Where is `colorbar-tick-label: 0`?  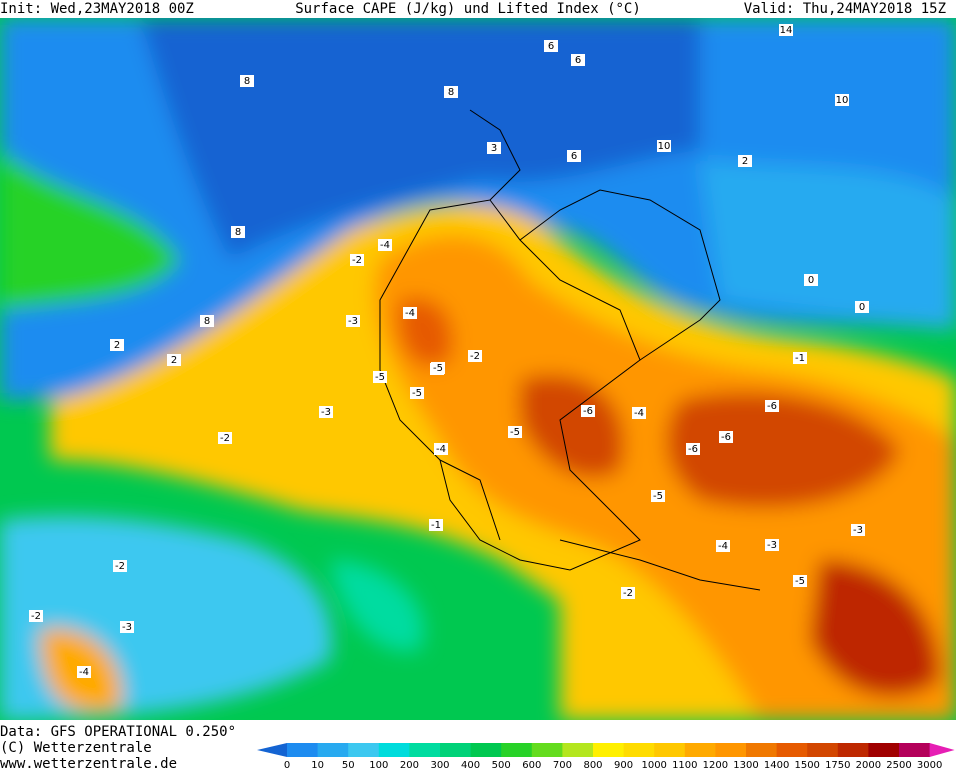 colorbar-tick-label: 0 is located at coordinates (287, 765).